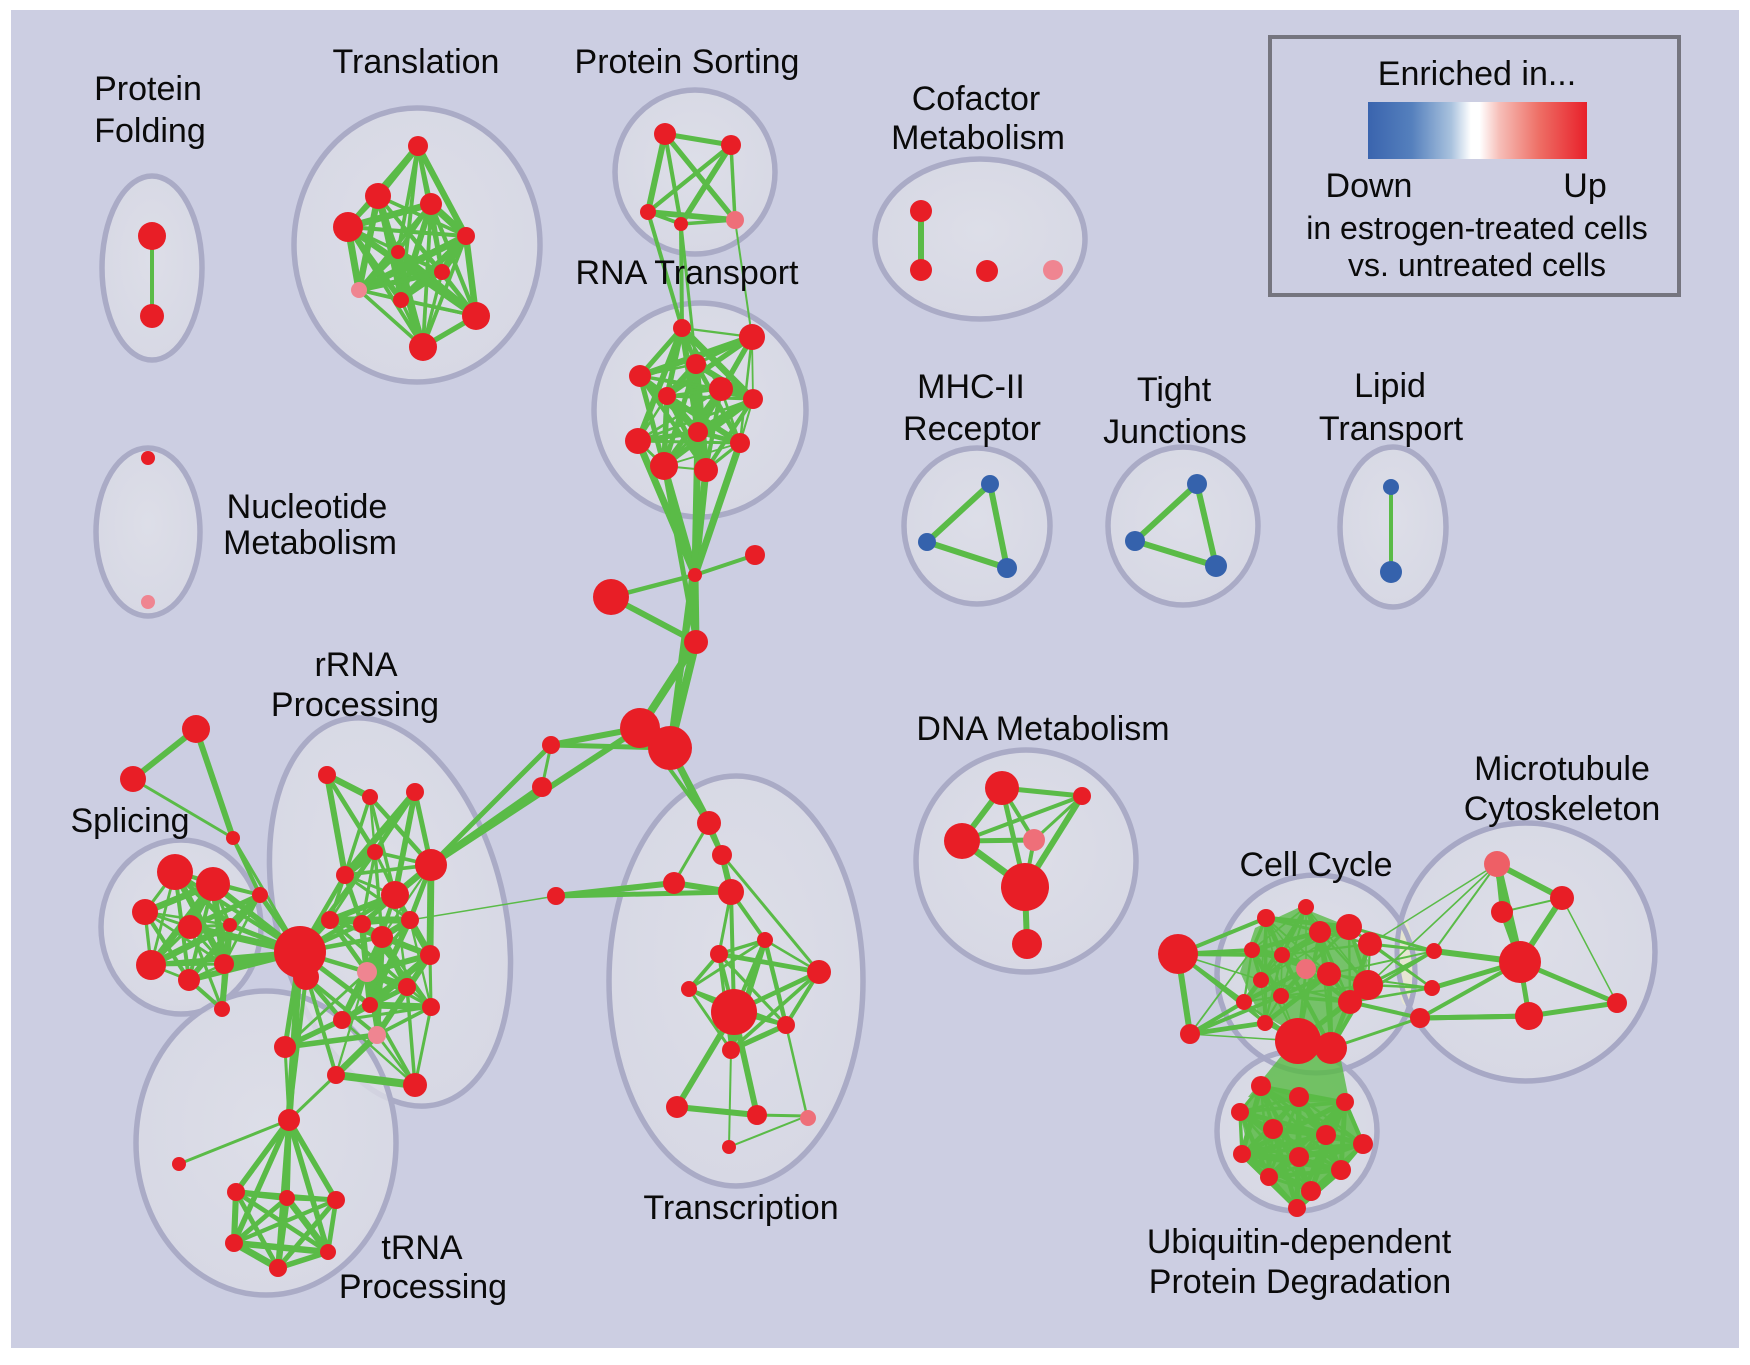  I want to click on svg-text: Tight, so click(1174, 390).